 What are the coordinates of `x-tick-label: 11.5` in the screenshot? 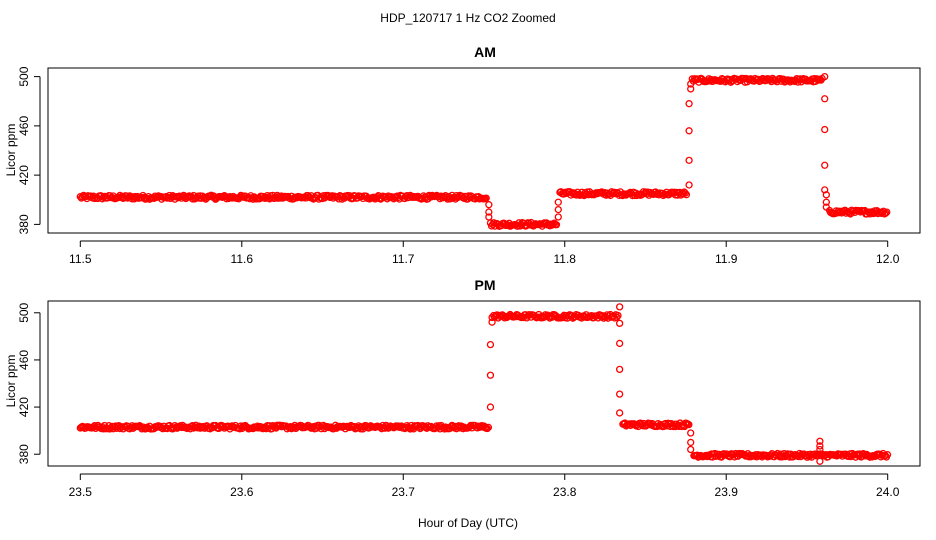 It's located at (80, 259).